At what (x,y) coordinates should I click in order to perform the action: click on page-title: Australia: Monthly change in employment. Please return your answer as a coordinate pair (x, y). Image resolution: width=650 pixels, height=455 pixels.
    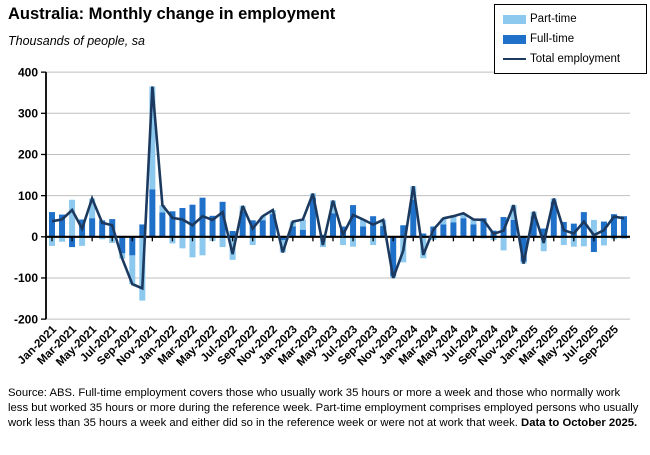
    Looking at the image, I should click on (172, 14).